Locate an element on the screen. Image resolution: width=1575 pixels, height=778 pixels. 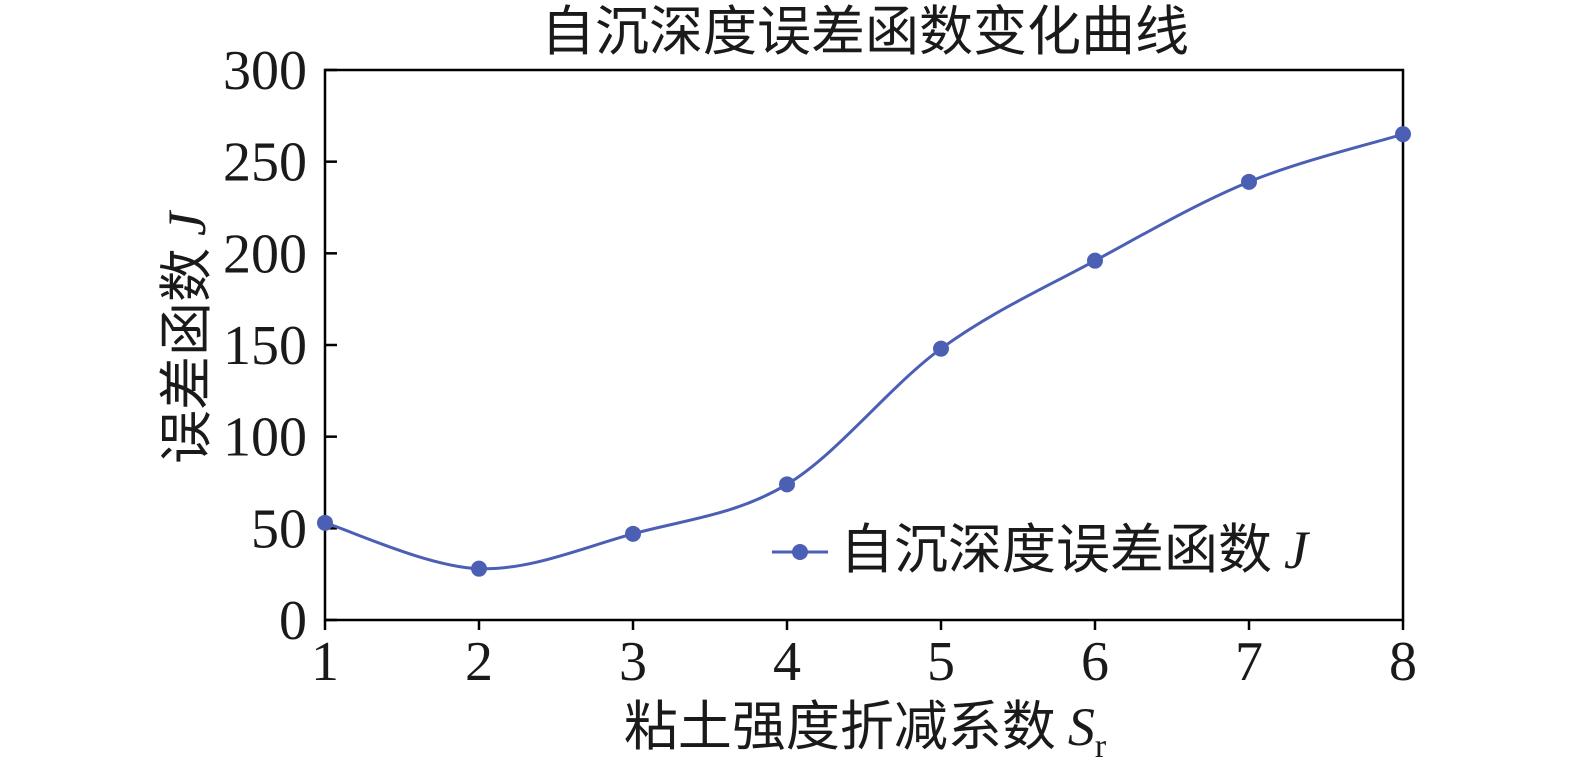
x-axis-label-symbol: S is located at coordinates (1081, 727).